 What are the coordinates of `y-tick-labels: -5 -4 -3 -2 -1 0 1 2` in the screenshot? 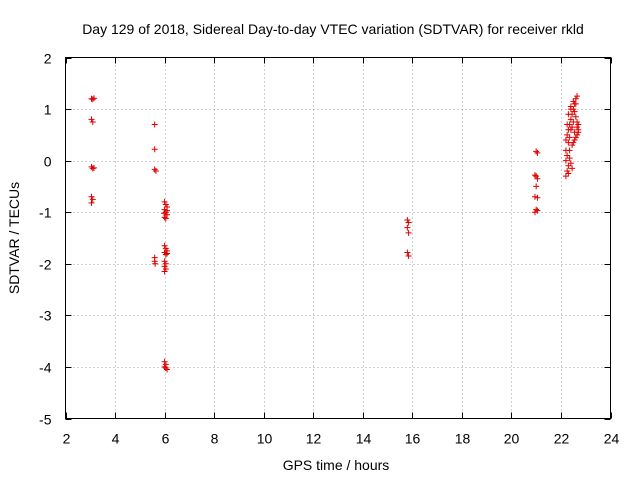 It's located at (45, 239).